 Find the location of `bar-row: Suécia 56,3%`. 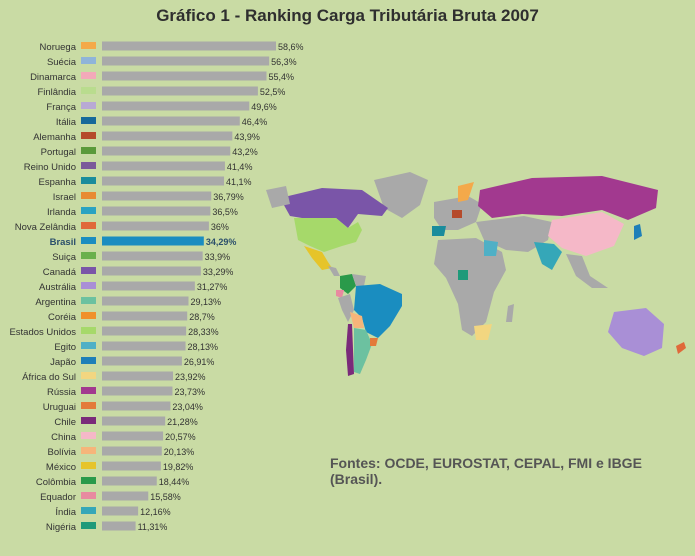

bar-row: Suécia 56,3% is located at coordinates (172, 62).